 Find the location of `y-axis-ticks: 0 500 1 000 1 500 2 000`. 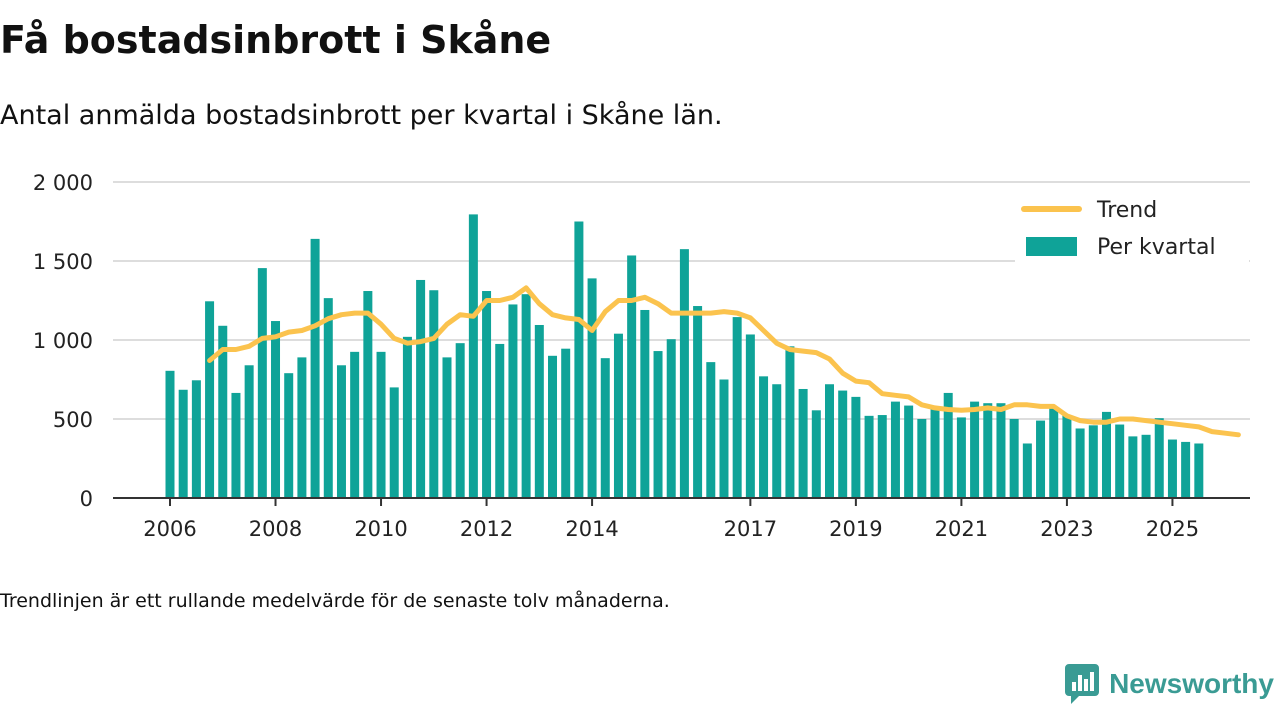

y-axis-ticks: 0 500 1 000 1 500 2 000 is located at coordinates (63, 341).